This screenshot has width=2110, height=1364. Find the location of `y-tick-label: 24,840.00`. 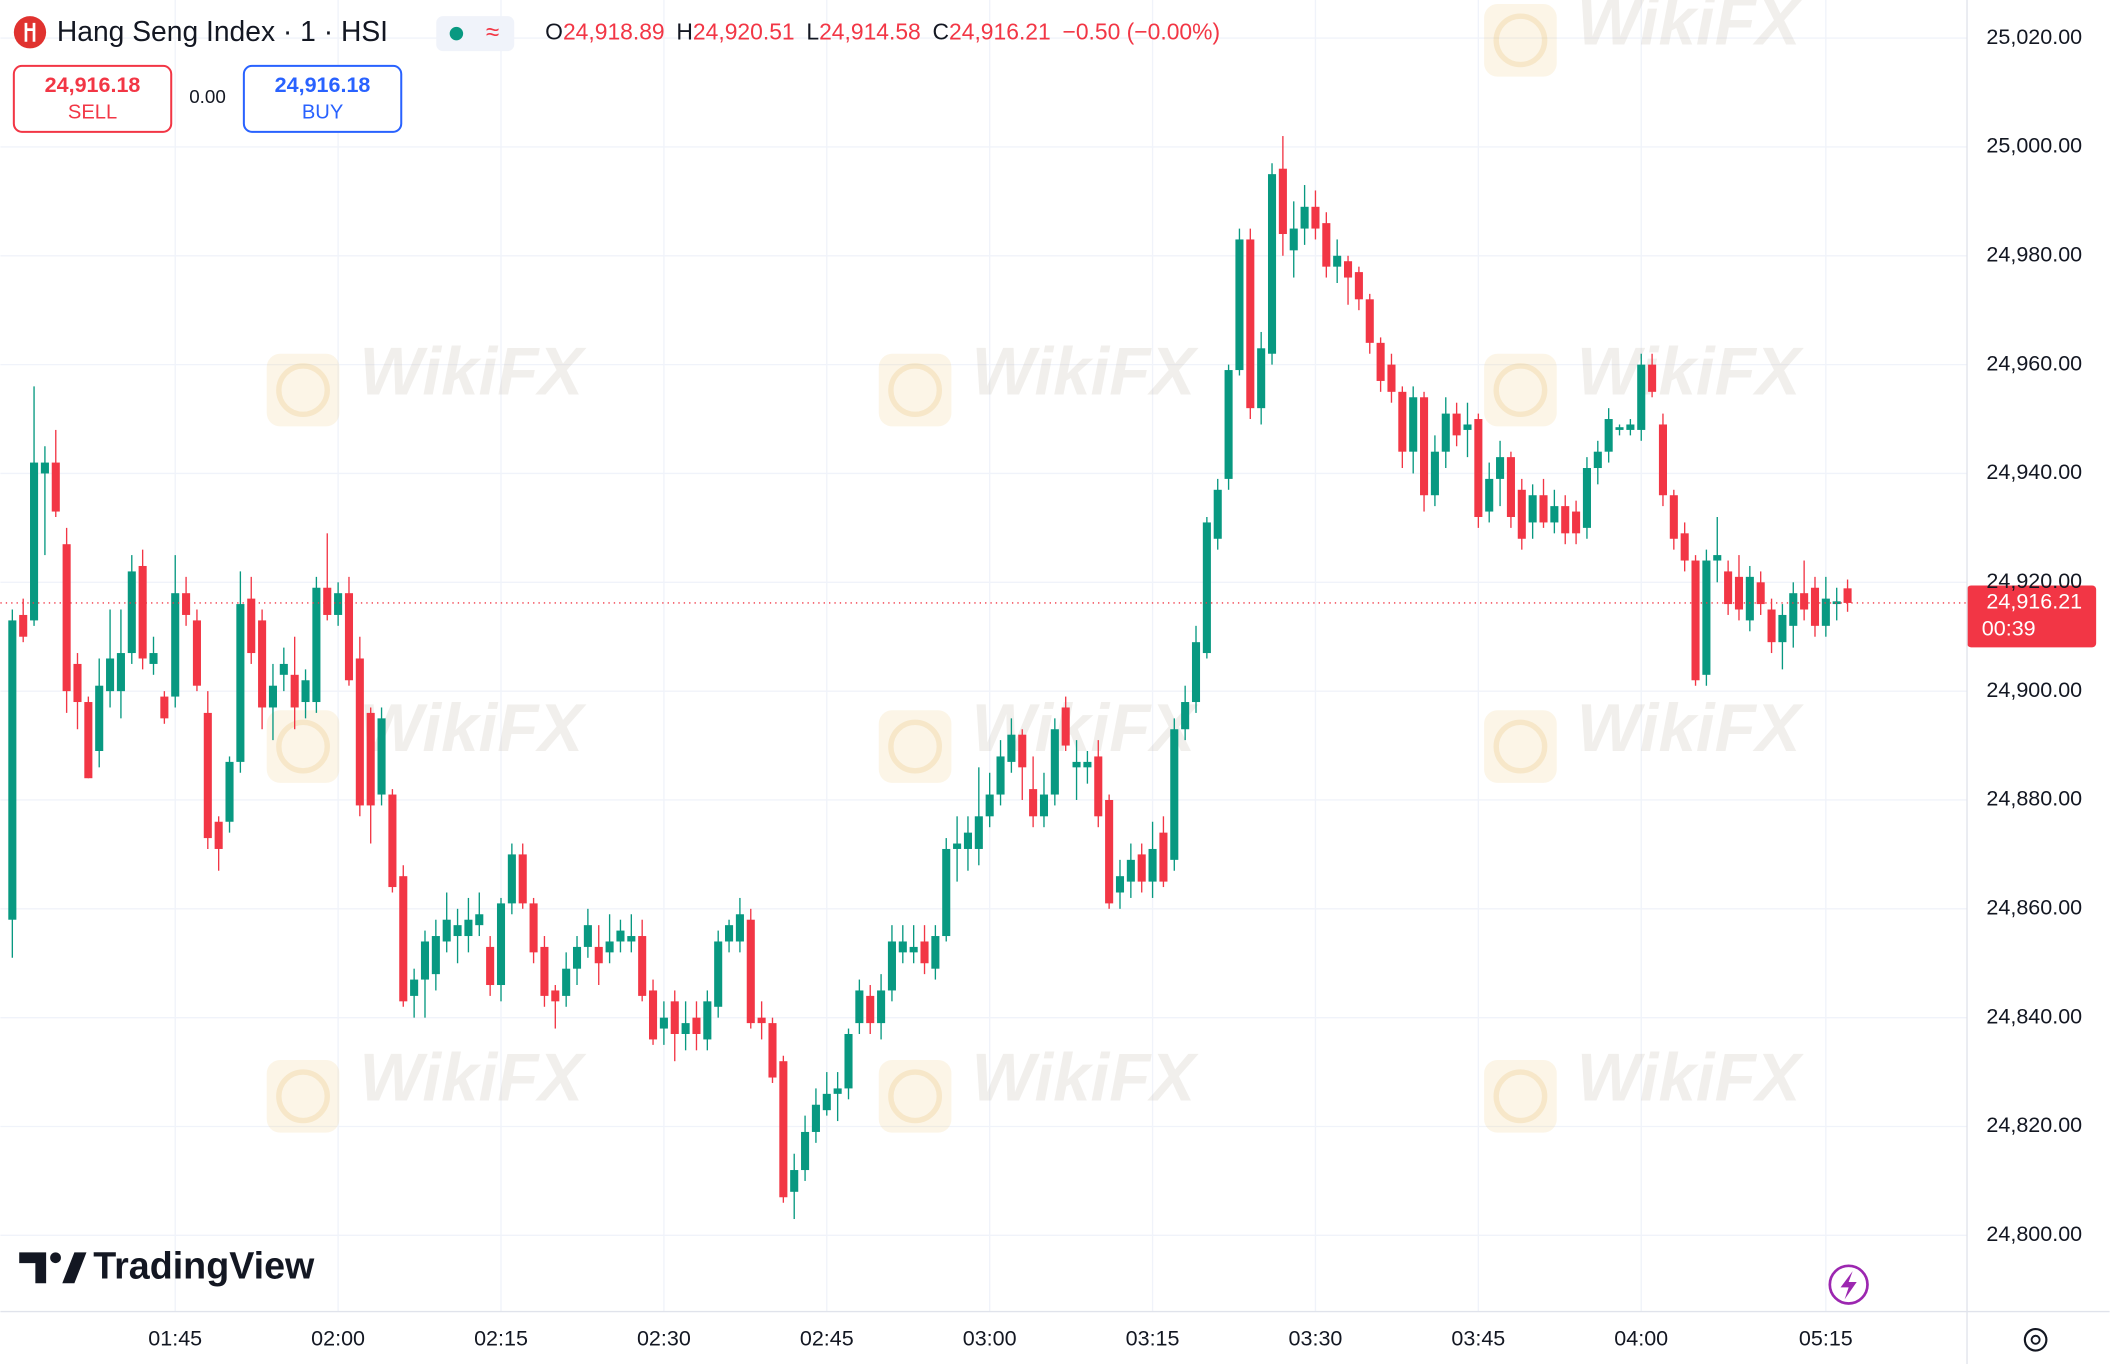

y-tick-label: 24,840.00 is located at coordinates (2034, 1016).